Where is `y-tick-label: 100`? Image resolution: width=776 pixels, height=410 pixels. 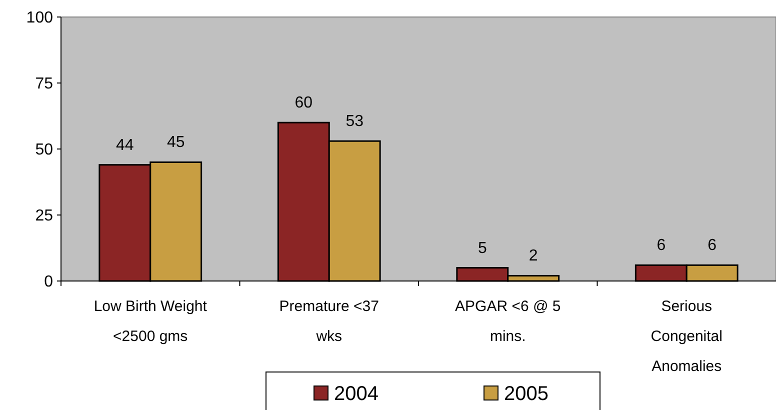
y-tick-label: 100 is located at coordinates (40, 18).